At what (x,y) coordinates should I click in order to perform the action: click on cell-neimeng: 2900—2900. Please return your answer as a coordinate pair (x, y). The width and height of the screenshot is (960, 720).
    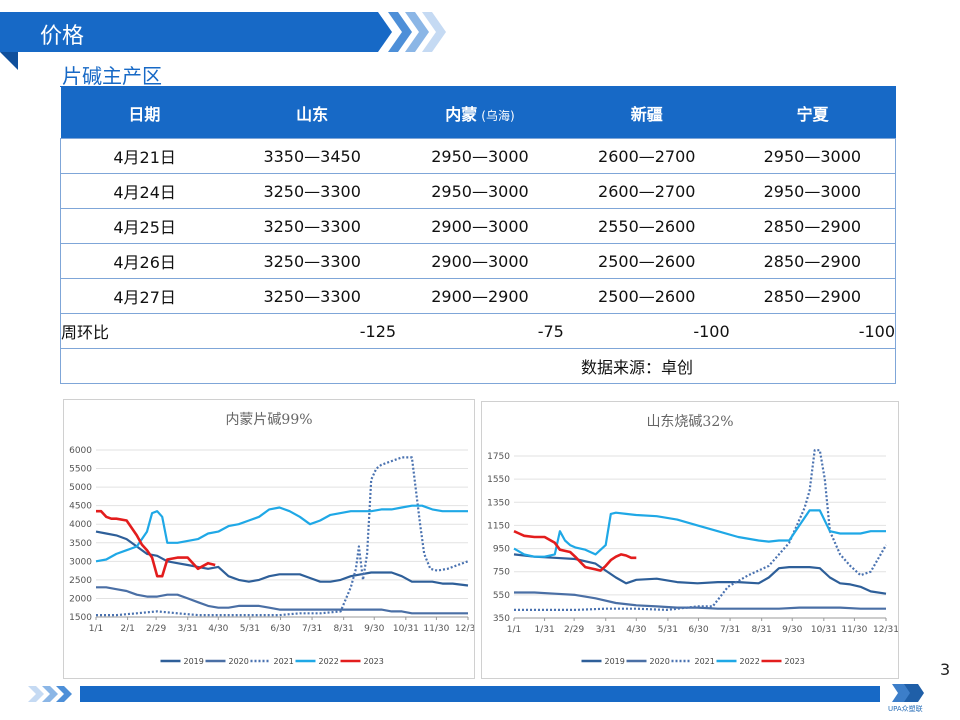
    Looking at the image, I should click on (480, 296).